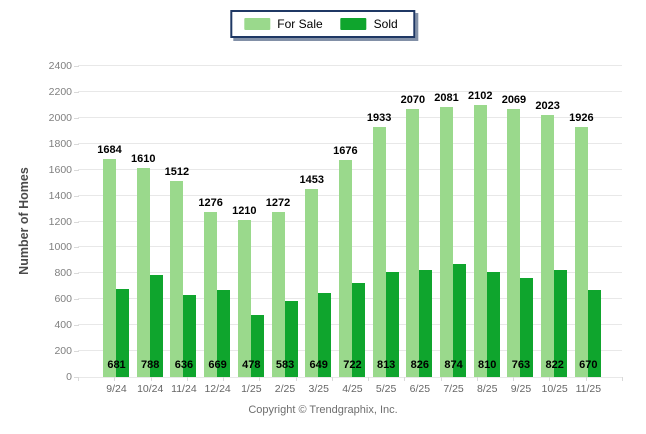 The image size is (646, 434). I want to click on sold-value-label: 813, so click(386, 365).